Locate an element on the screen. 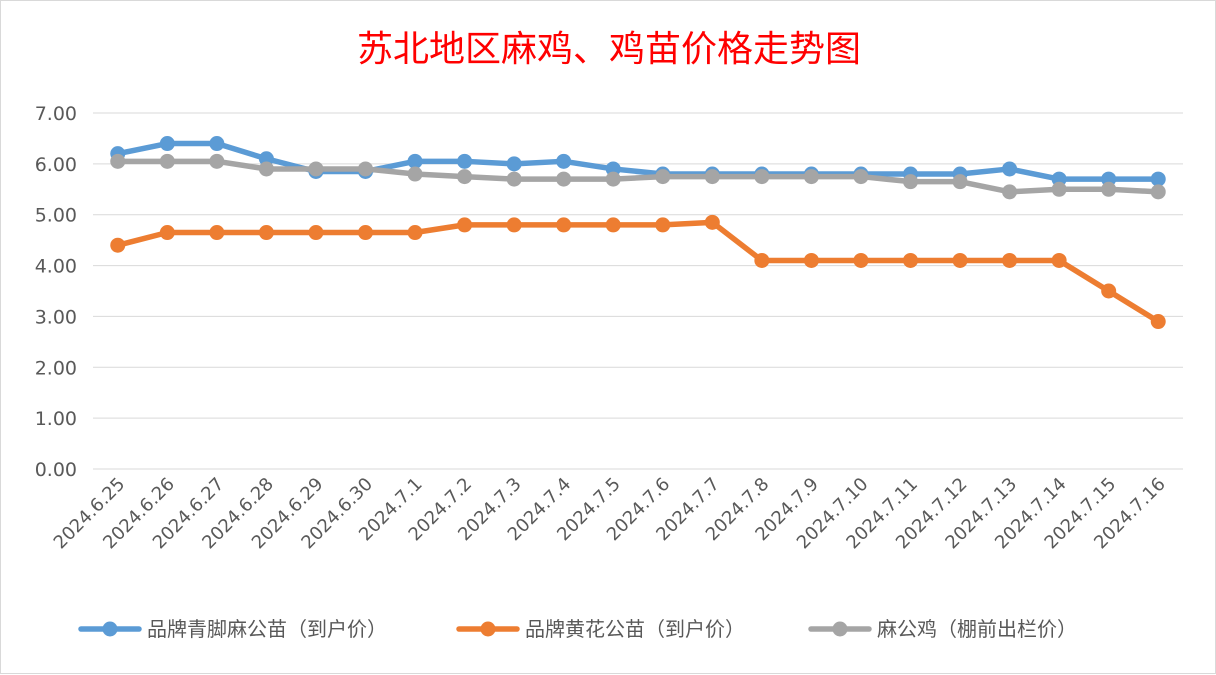 The image size is (1216, 675). legend: 品牌青脚麻公苗（到户价） 品牌黄花公苗（到户价） 麻公鸡（棚前出栏价） is located at coordinates (577, 629).